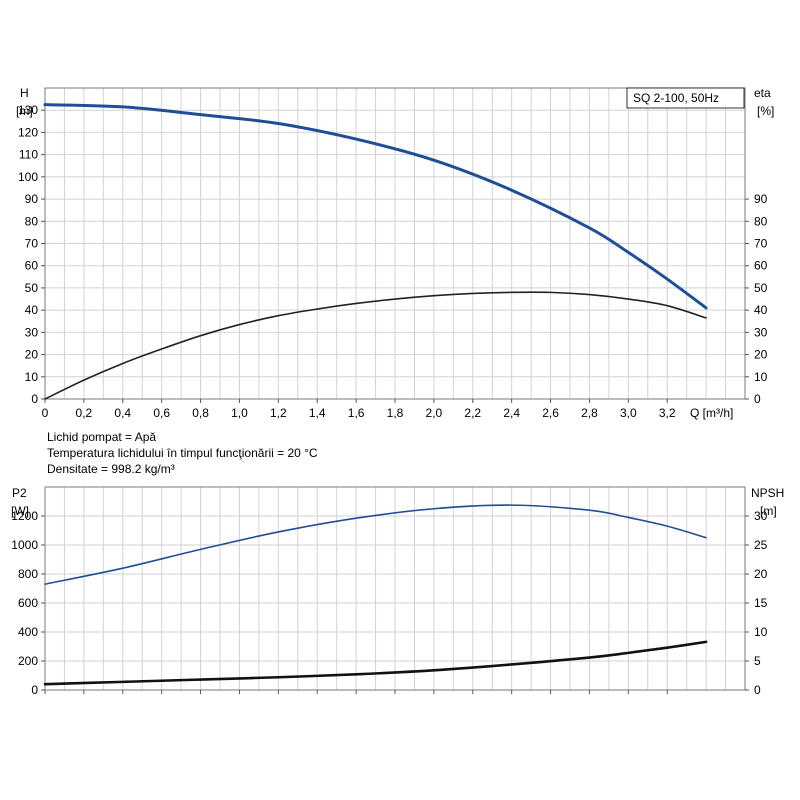 The height and width of the screenshot is (800, 800). Describe the element at coordinates (32, 244) in the screenshot. I see `y-left-tick-label: 70` at that location.